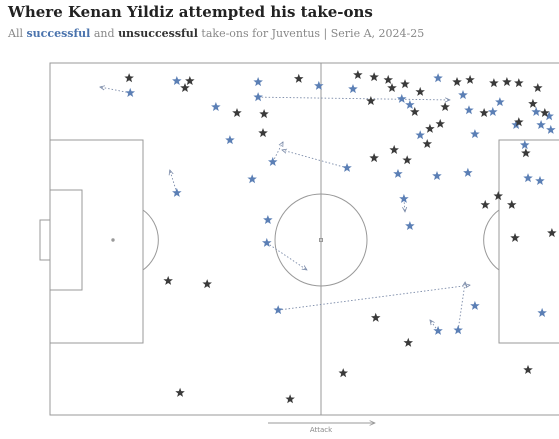 This screenshot has width=559, height=439. I want to click on subtitle-successful: successful, so click(58, 33).